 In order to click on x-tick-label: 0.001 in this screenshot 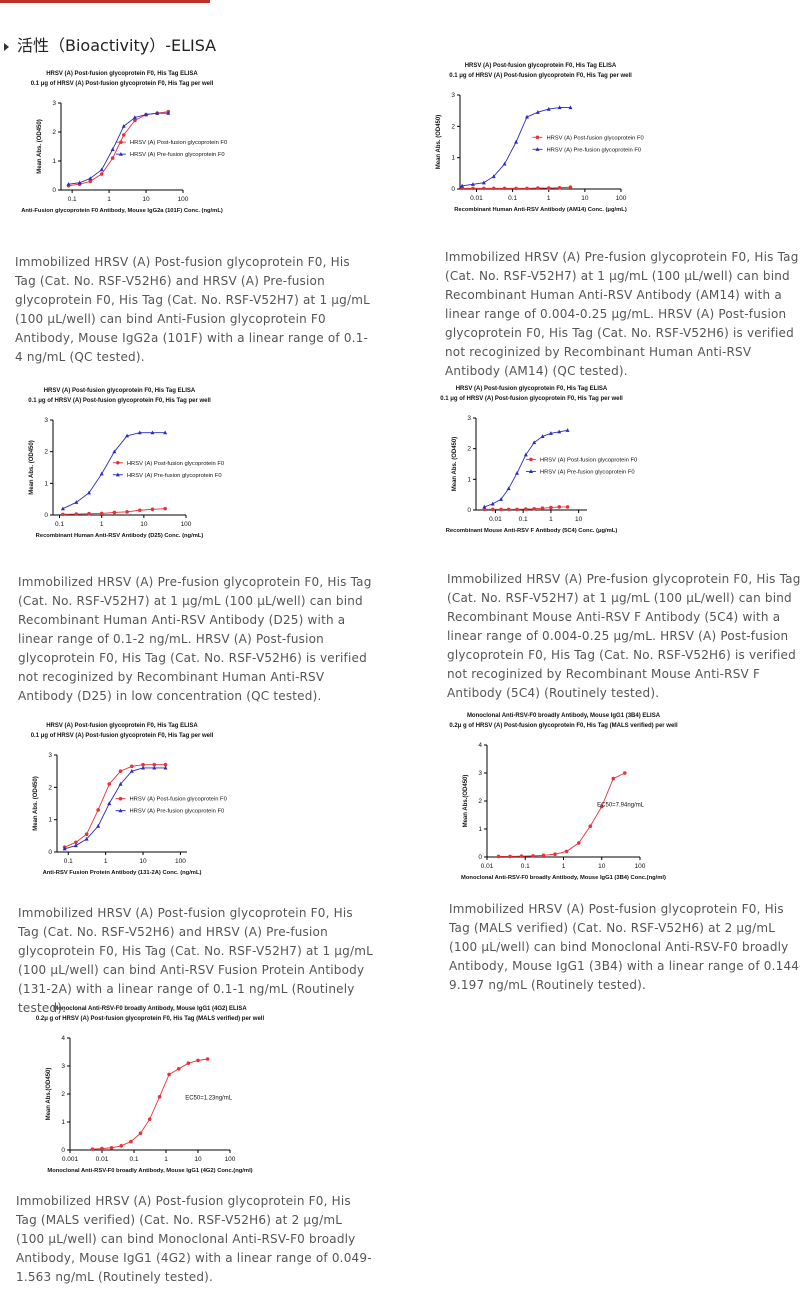, I will do `click(70, 1159)`.